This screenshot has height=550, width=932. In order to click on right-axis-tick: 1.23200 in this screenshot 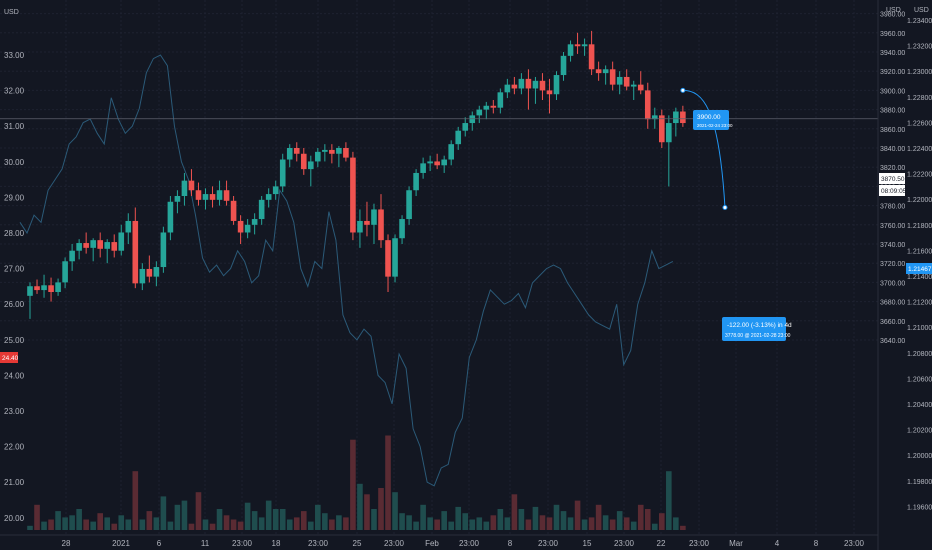, I will do `click(919, 47)`.